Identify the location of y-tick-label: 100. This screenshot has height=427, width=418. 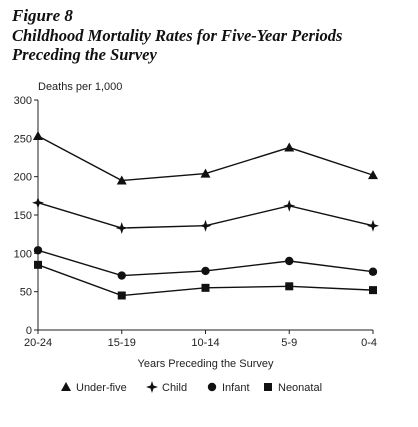
(23, 254).